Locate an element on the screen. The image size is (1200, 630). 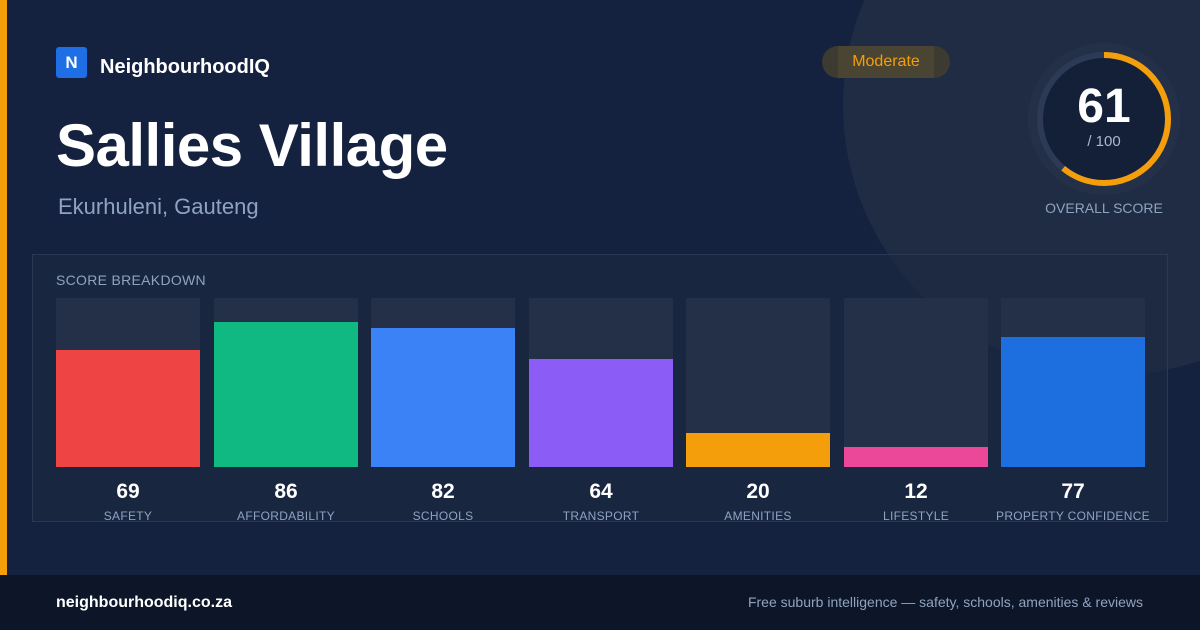
overall-score-value: 61 is located at coordinates (1104, 106).